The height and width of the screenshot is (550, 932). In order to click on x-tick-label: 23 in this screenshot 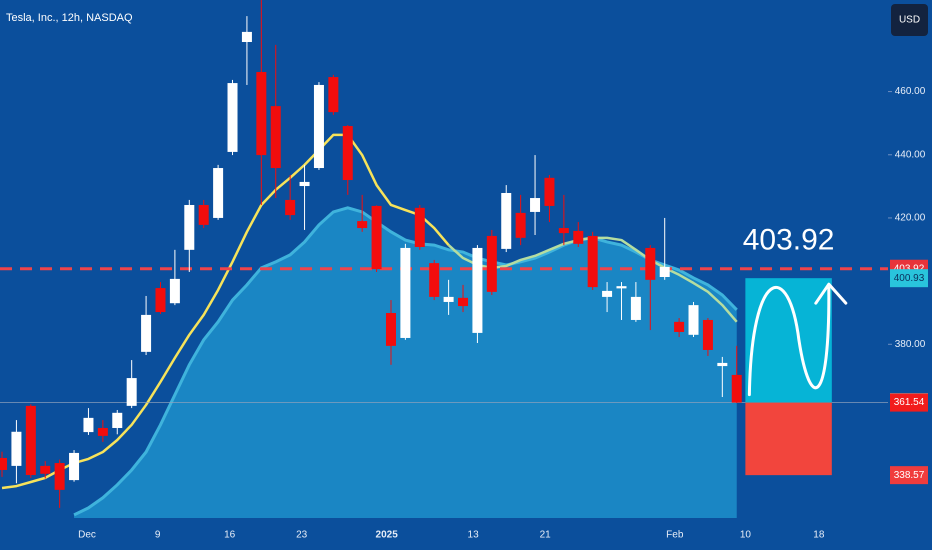, I will do `click(302, 535)`.